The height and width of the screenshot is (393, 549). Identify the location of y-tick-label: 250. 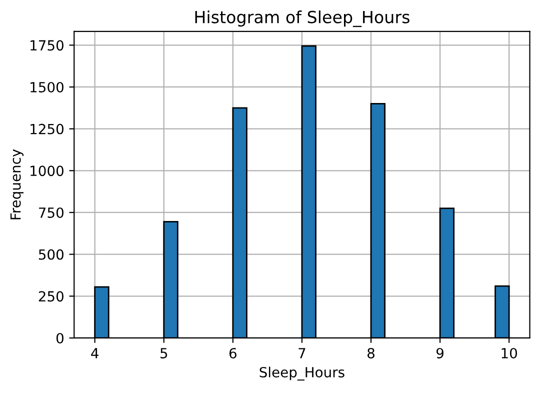
(51, 296).